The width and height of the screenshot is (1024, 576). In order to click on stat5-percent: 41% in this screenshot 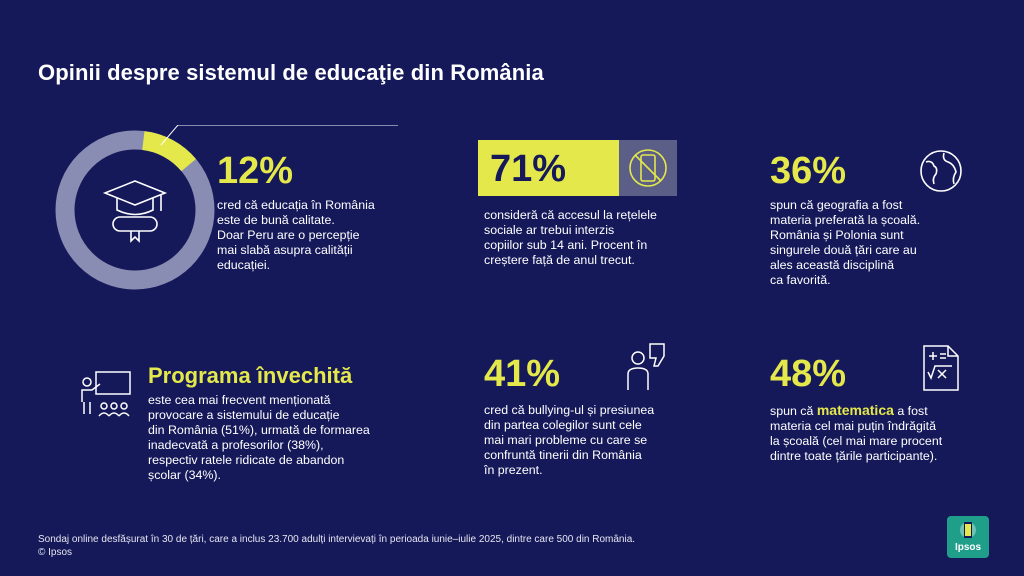, I will do `click(522, 374)`.